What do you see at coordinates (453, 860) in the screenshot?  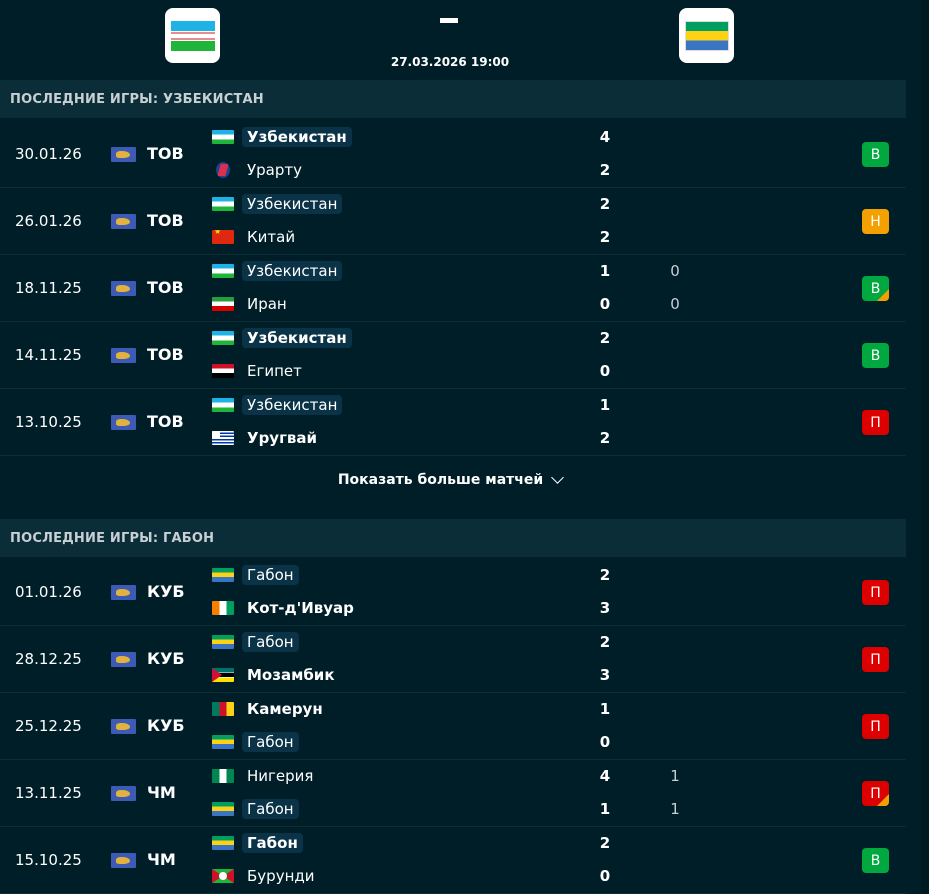 I see `match-row: 15.10.25 ЧМ Габон Бурунди 2 0 В` at bounding box center [453, 860].